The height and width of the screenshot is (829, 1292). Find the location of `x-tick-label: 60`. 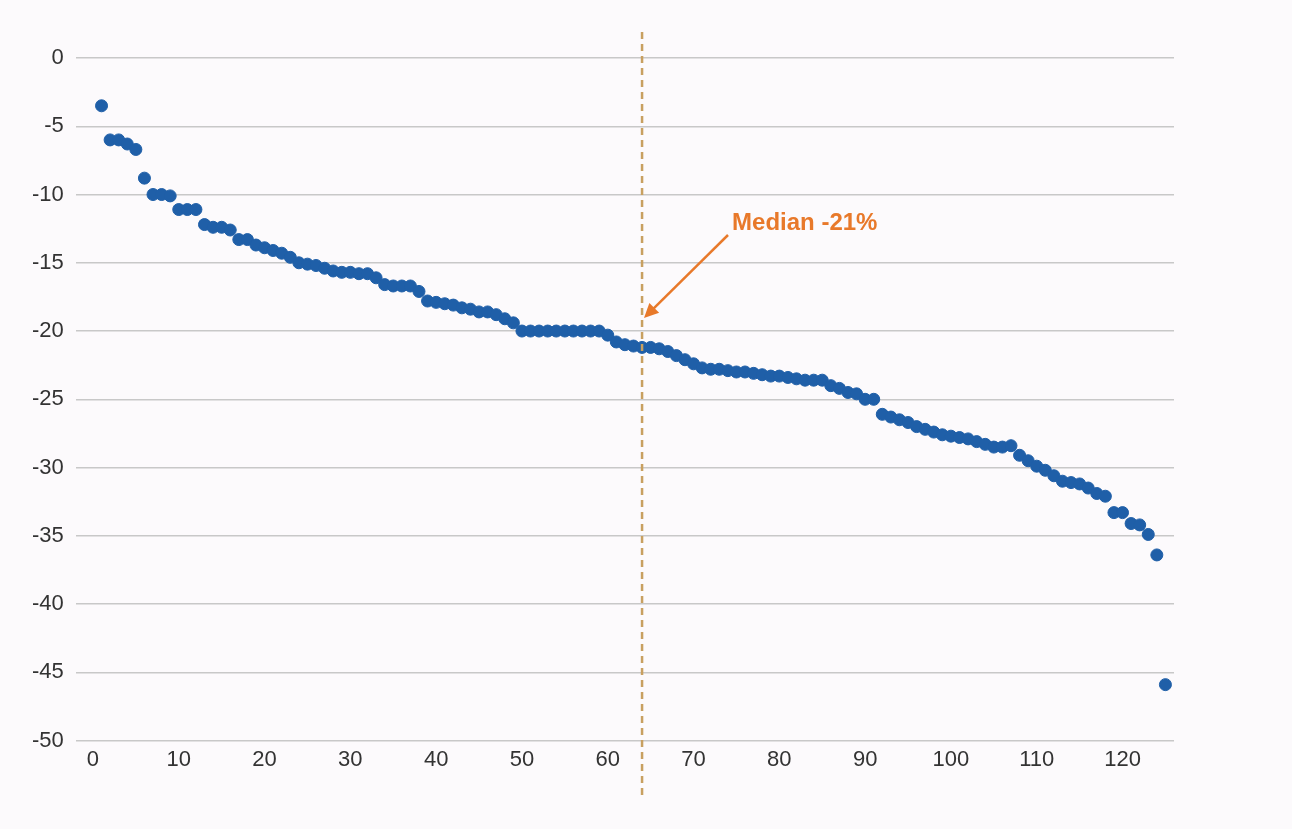

x-tick-label: 60 is located at coordinates (607, 758).